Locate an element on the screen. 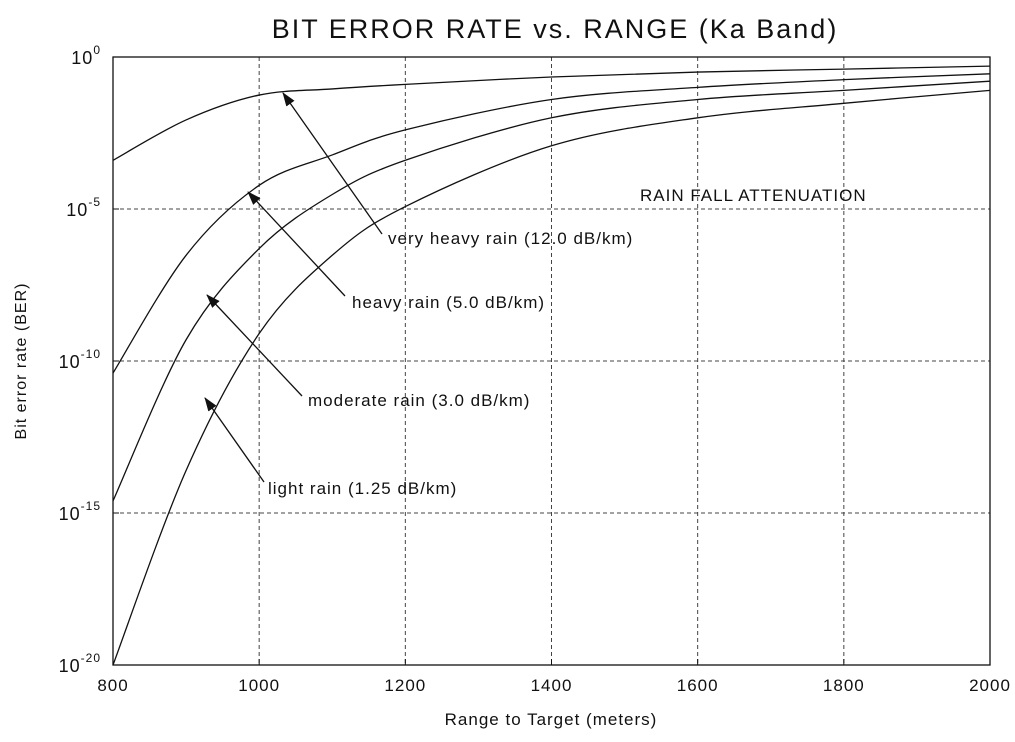  annotation: heavy rain (5.0 dB/km) is located at coordinates (448, 302).